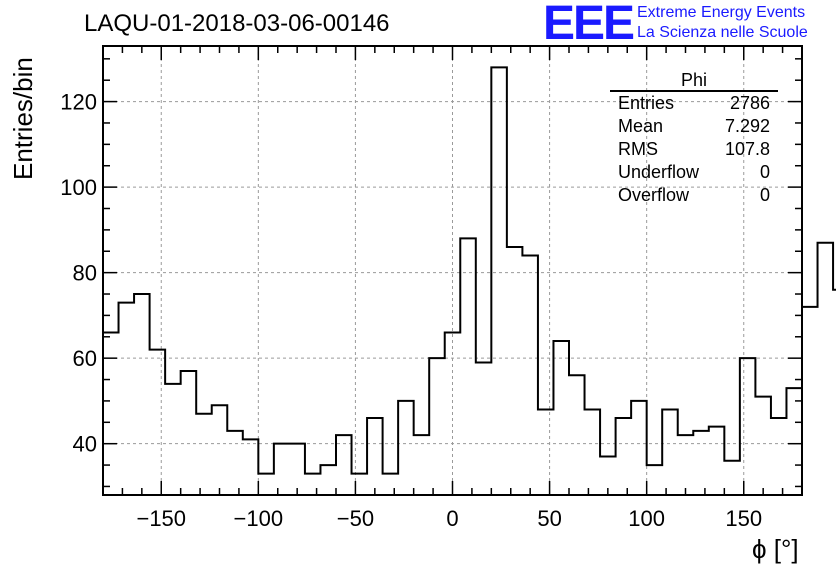 Image resolution: width=836 pixels, height=572 pixels. I want to click on stat-row-overflow: Overflow 0, so click(694, 195).